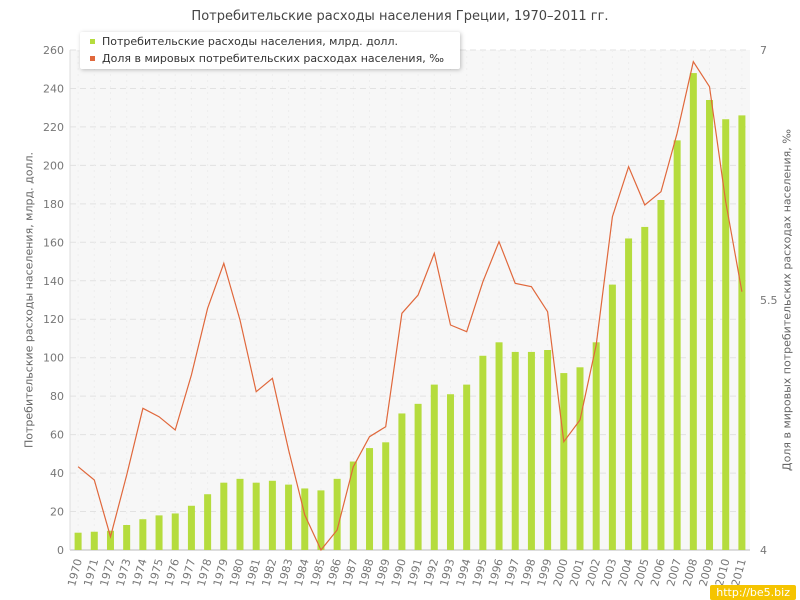  I want to click on y2-tick-label: 7, so click(763, 50).